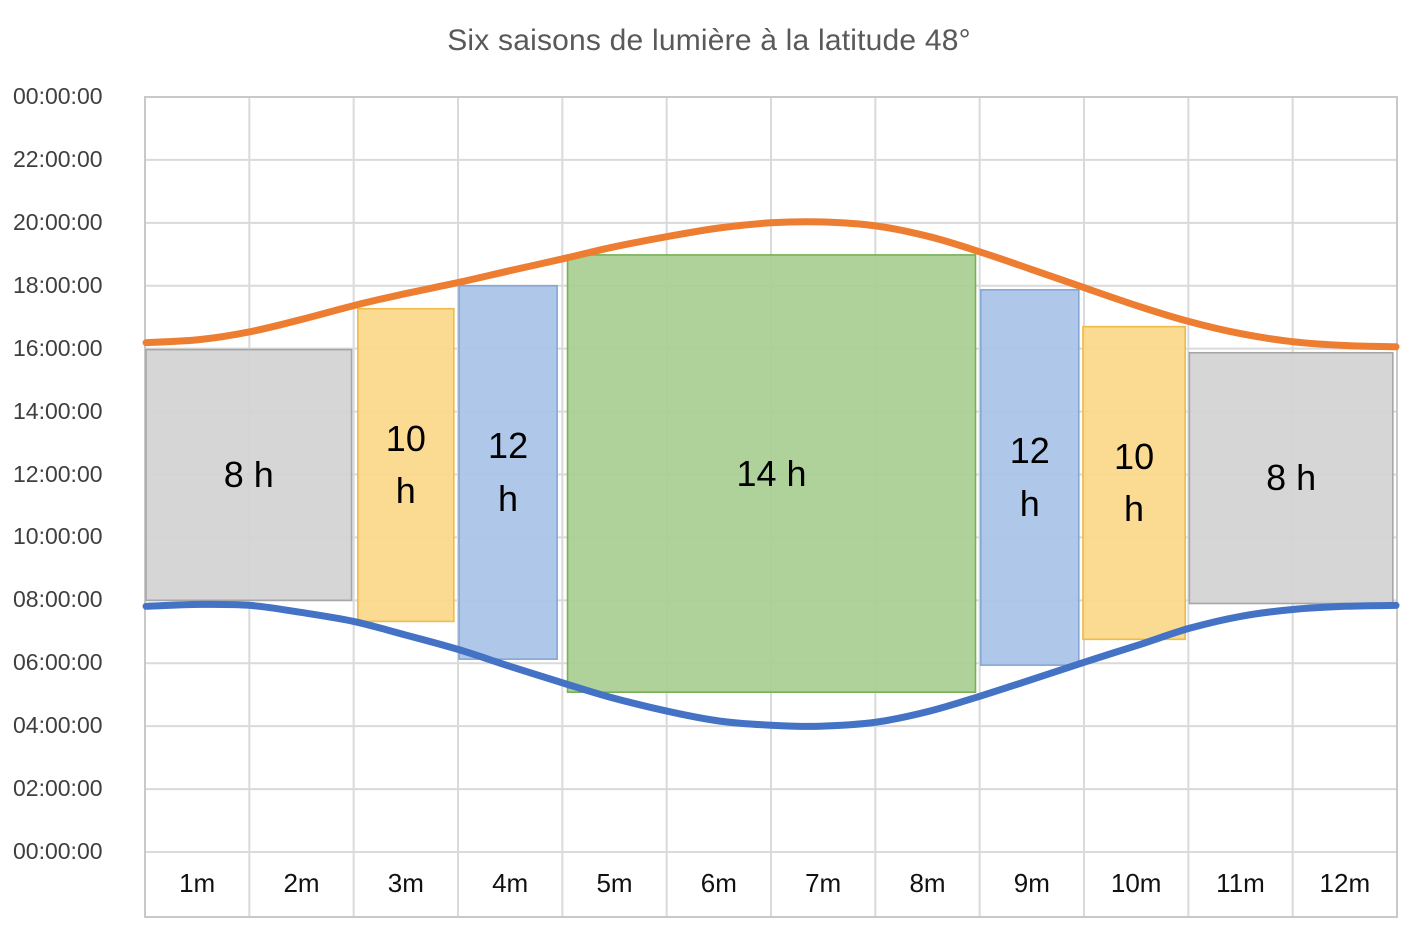  What do you see at coordinates (771, 284) in the screenshot?
I see `sunset-curve` at bounding box center [771, 284].